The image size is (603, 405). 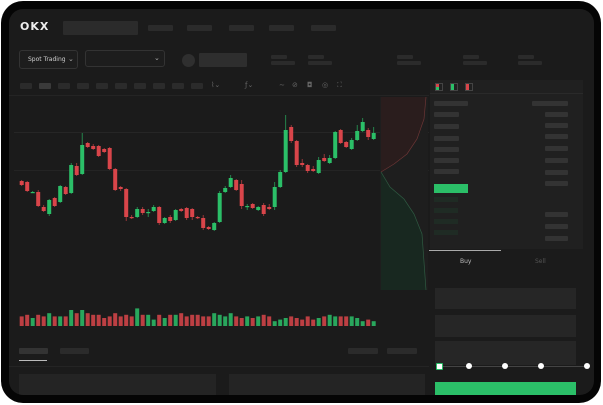 What do you see at coordinates (505, 388) in the screenshot?
I see `buy-button` at bounding box center [505, 388].